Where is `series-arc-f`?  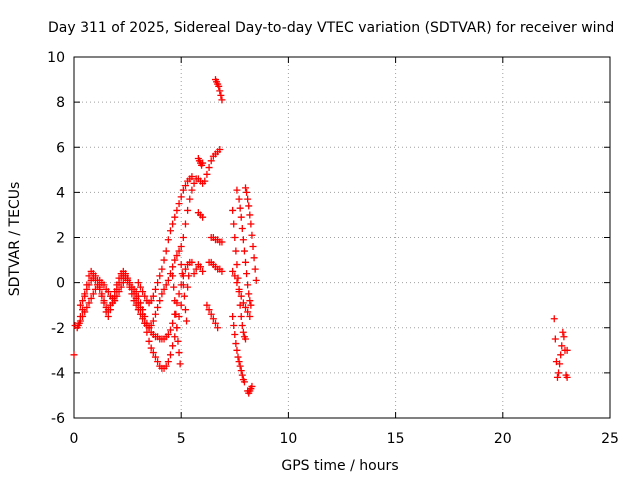 series-arc-f is located at coordinates (200, 162).